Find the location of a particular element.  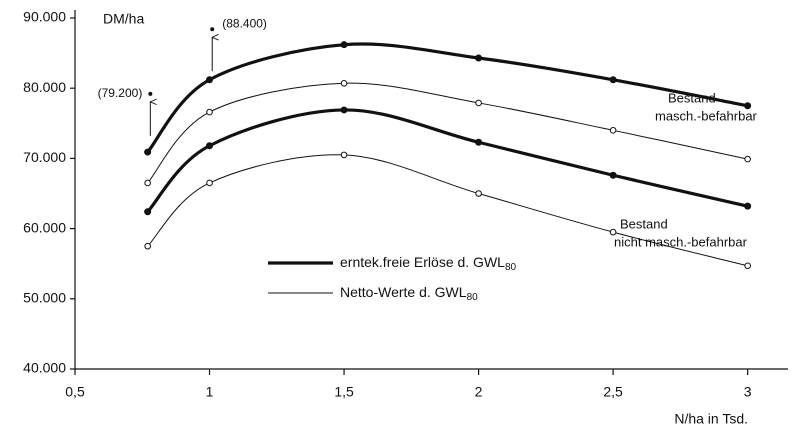

y-tick-label: 90.000 is located at coordinates (44, 17).